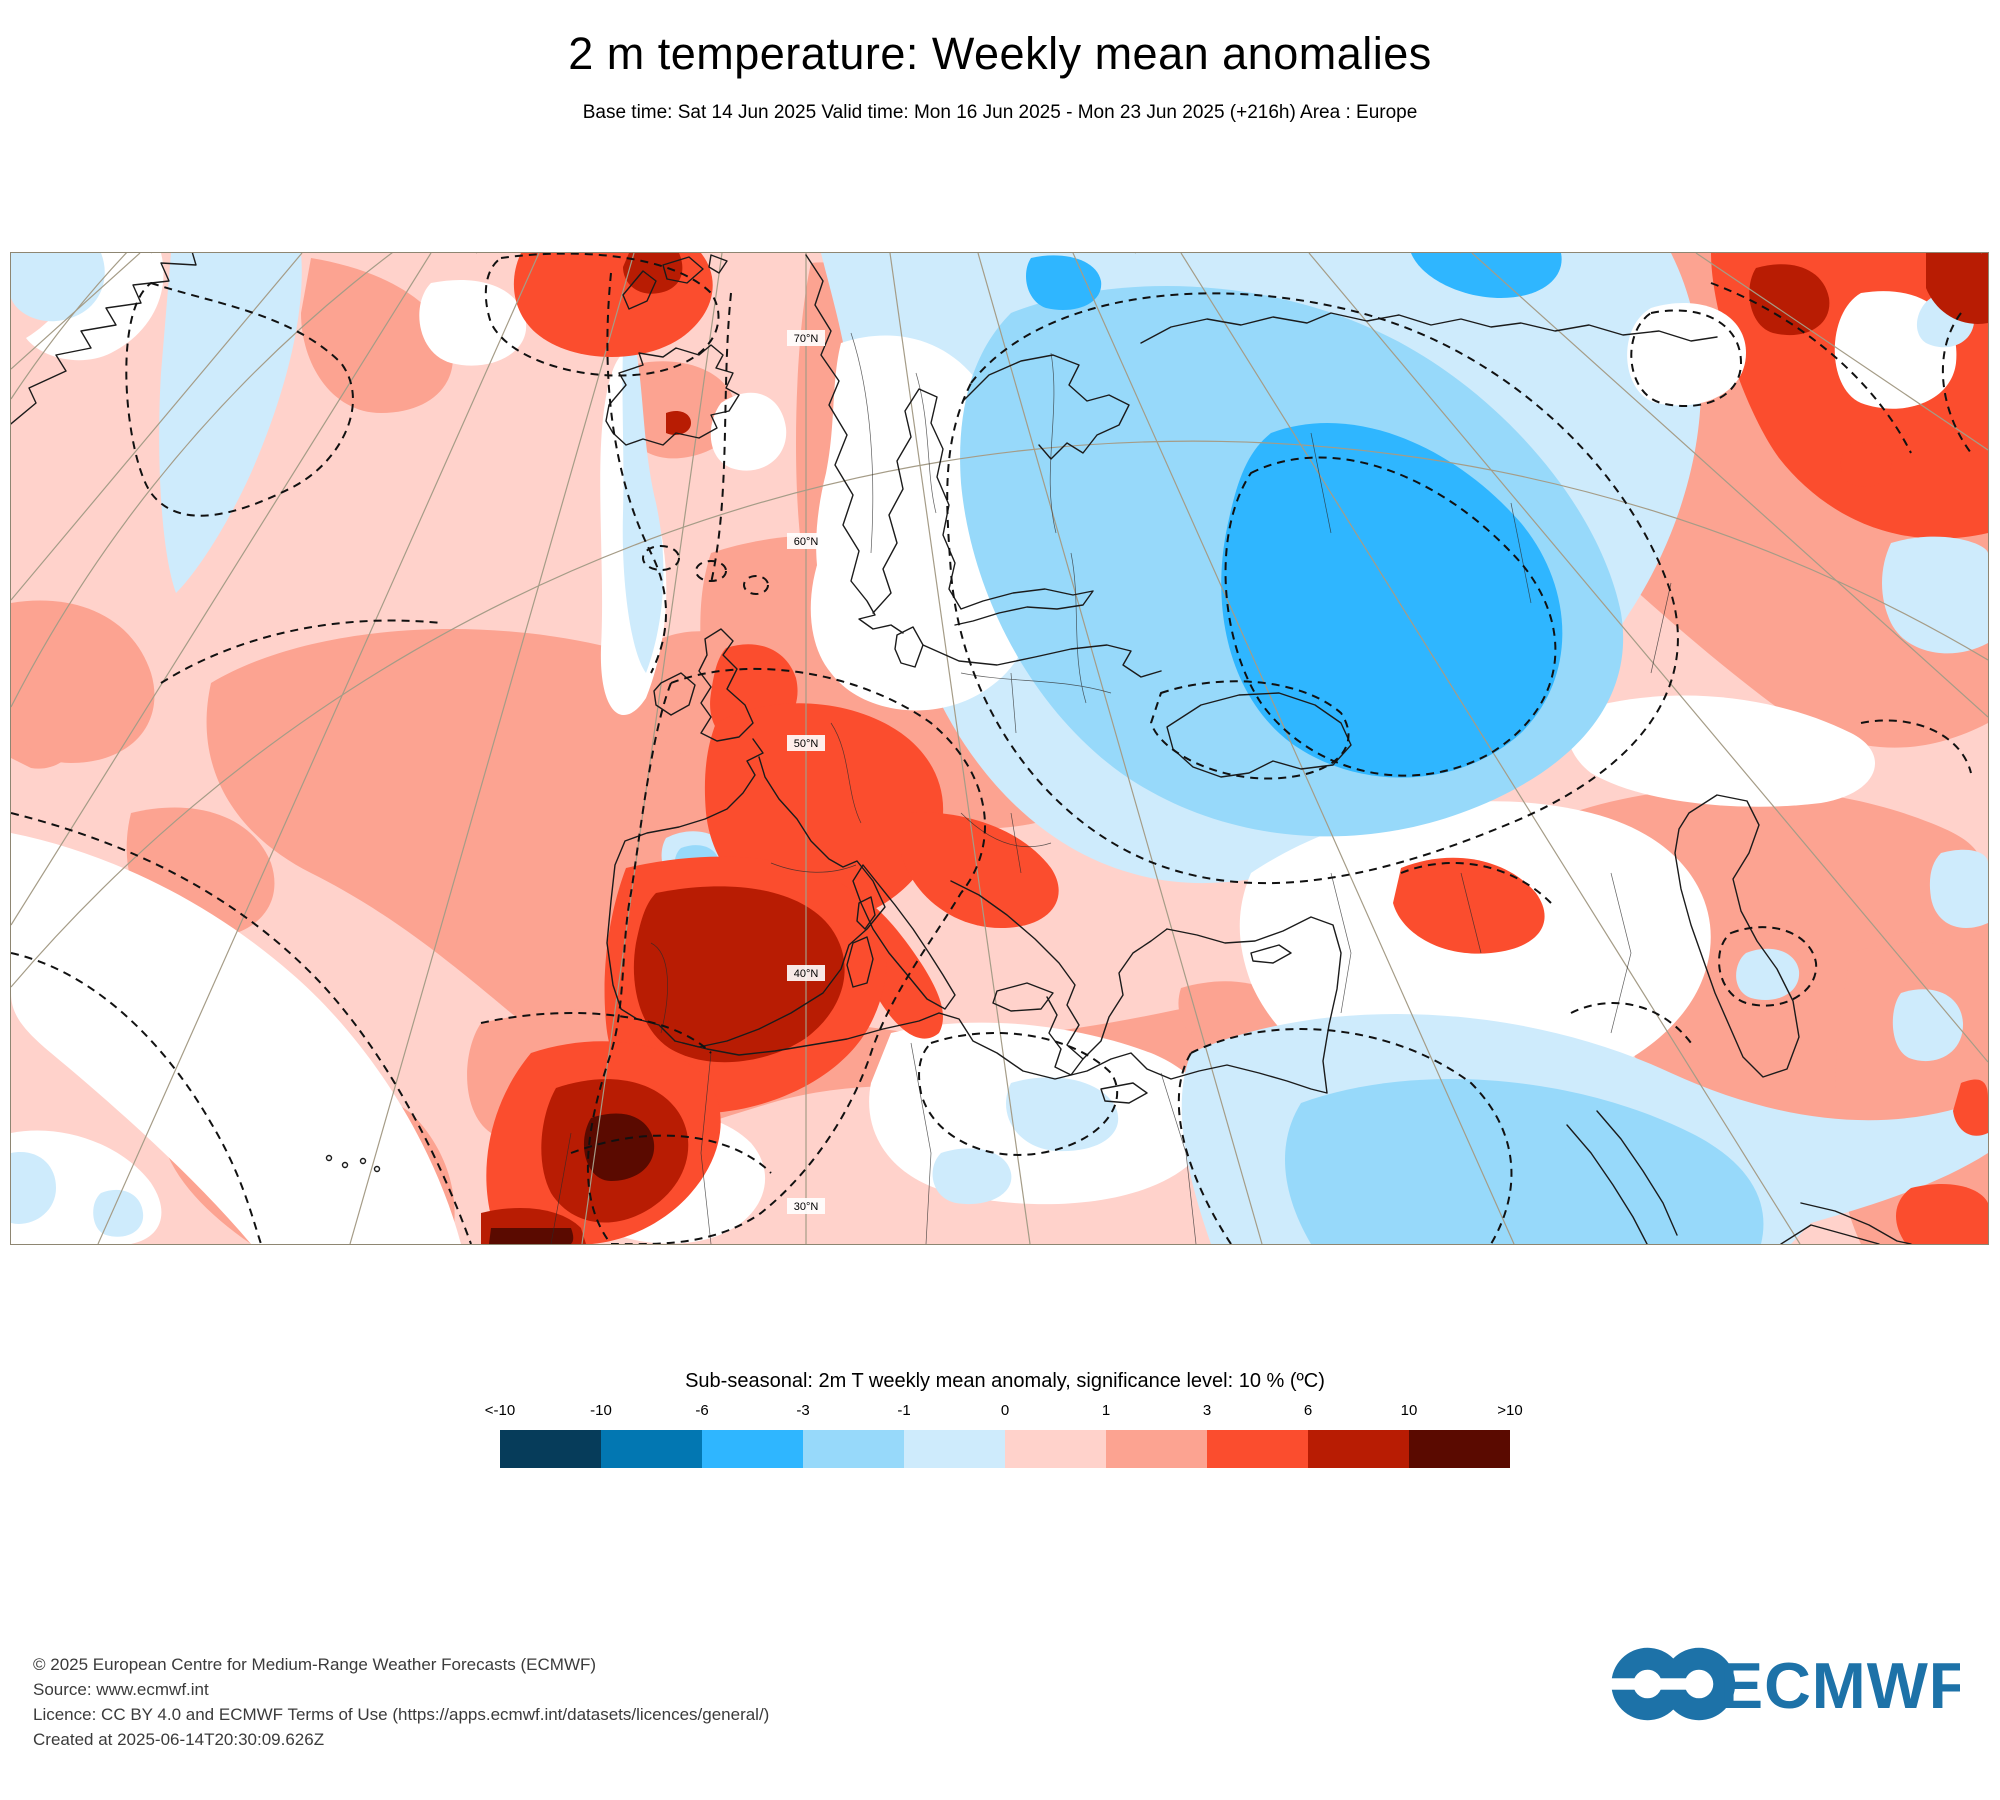  What do you see at coordinates (1308, 1410) in the screenshot?
I see `colorbar-tick-8: 6` at bounding box center [1308, 1410].